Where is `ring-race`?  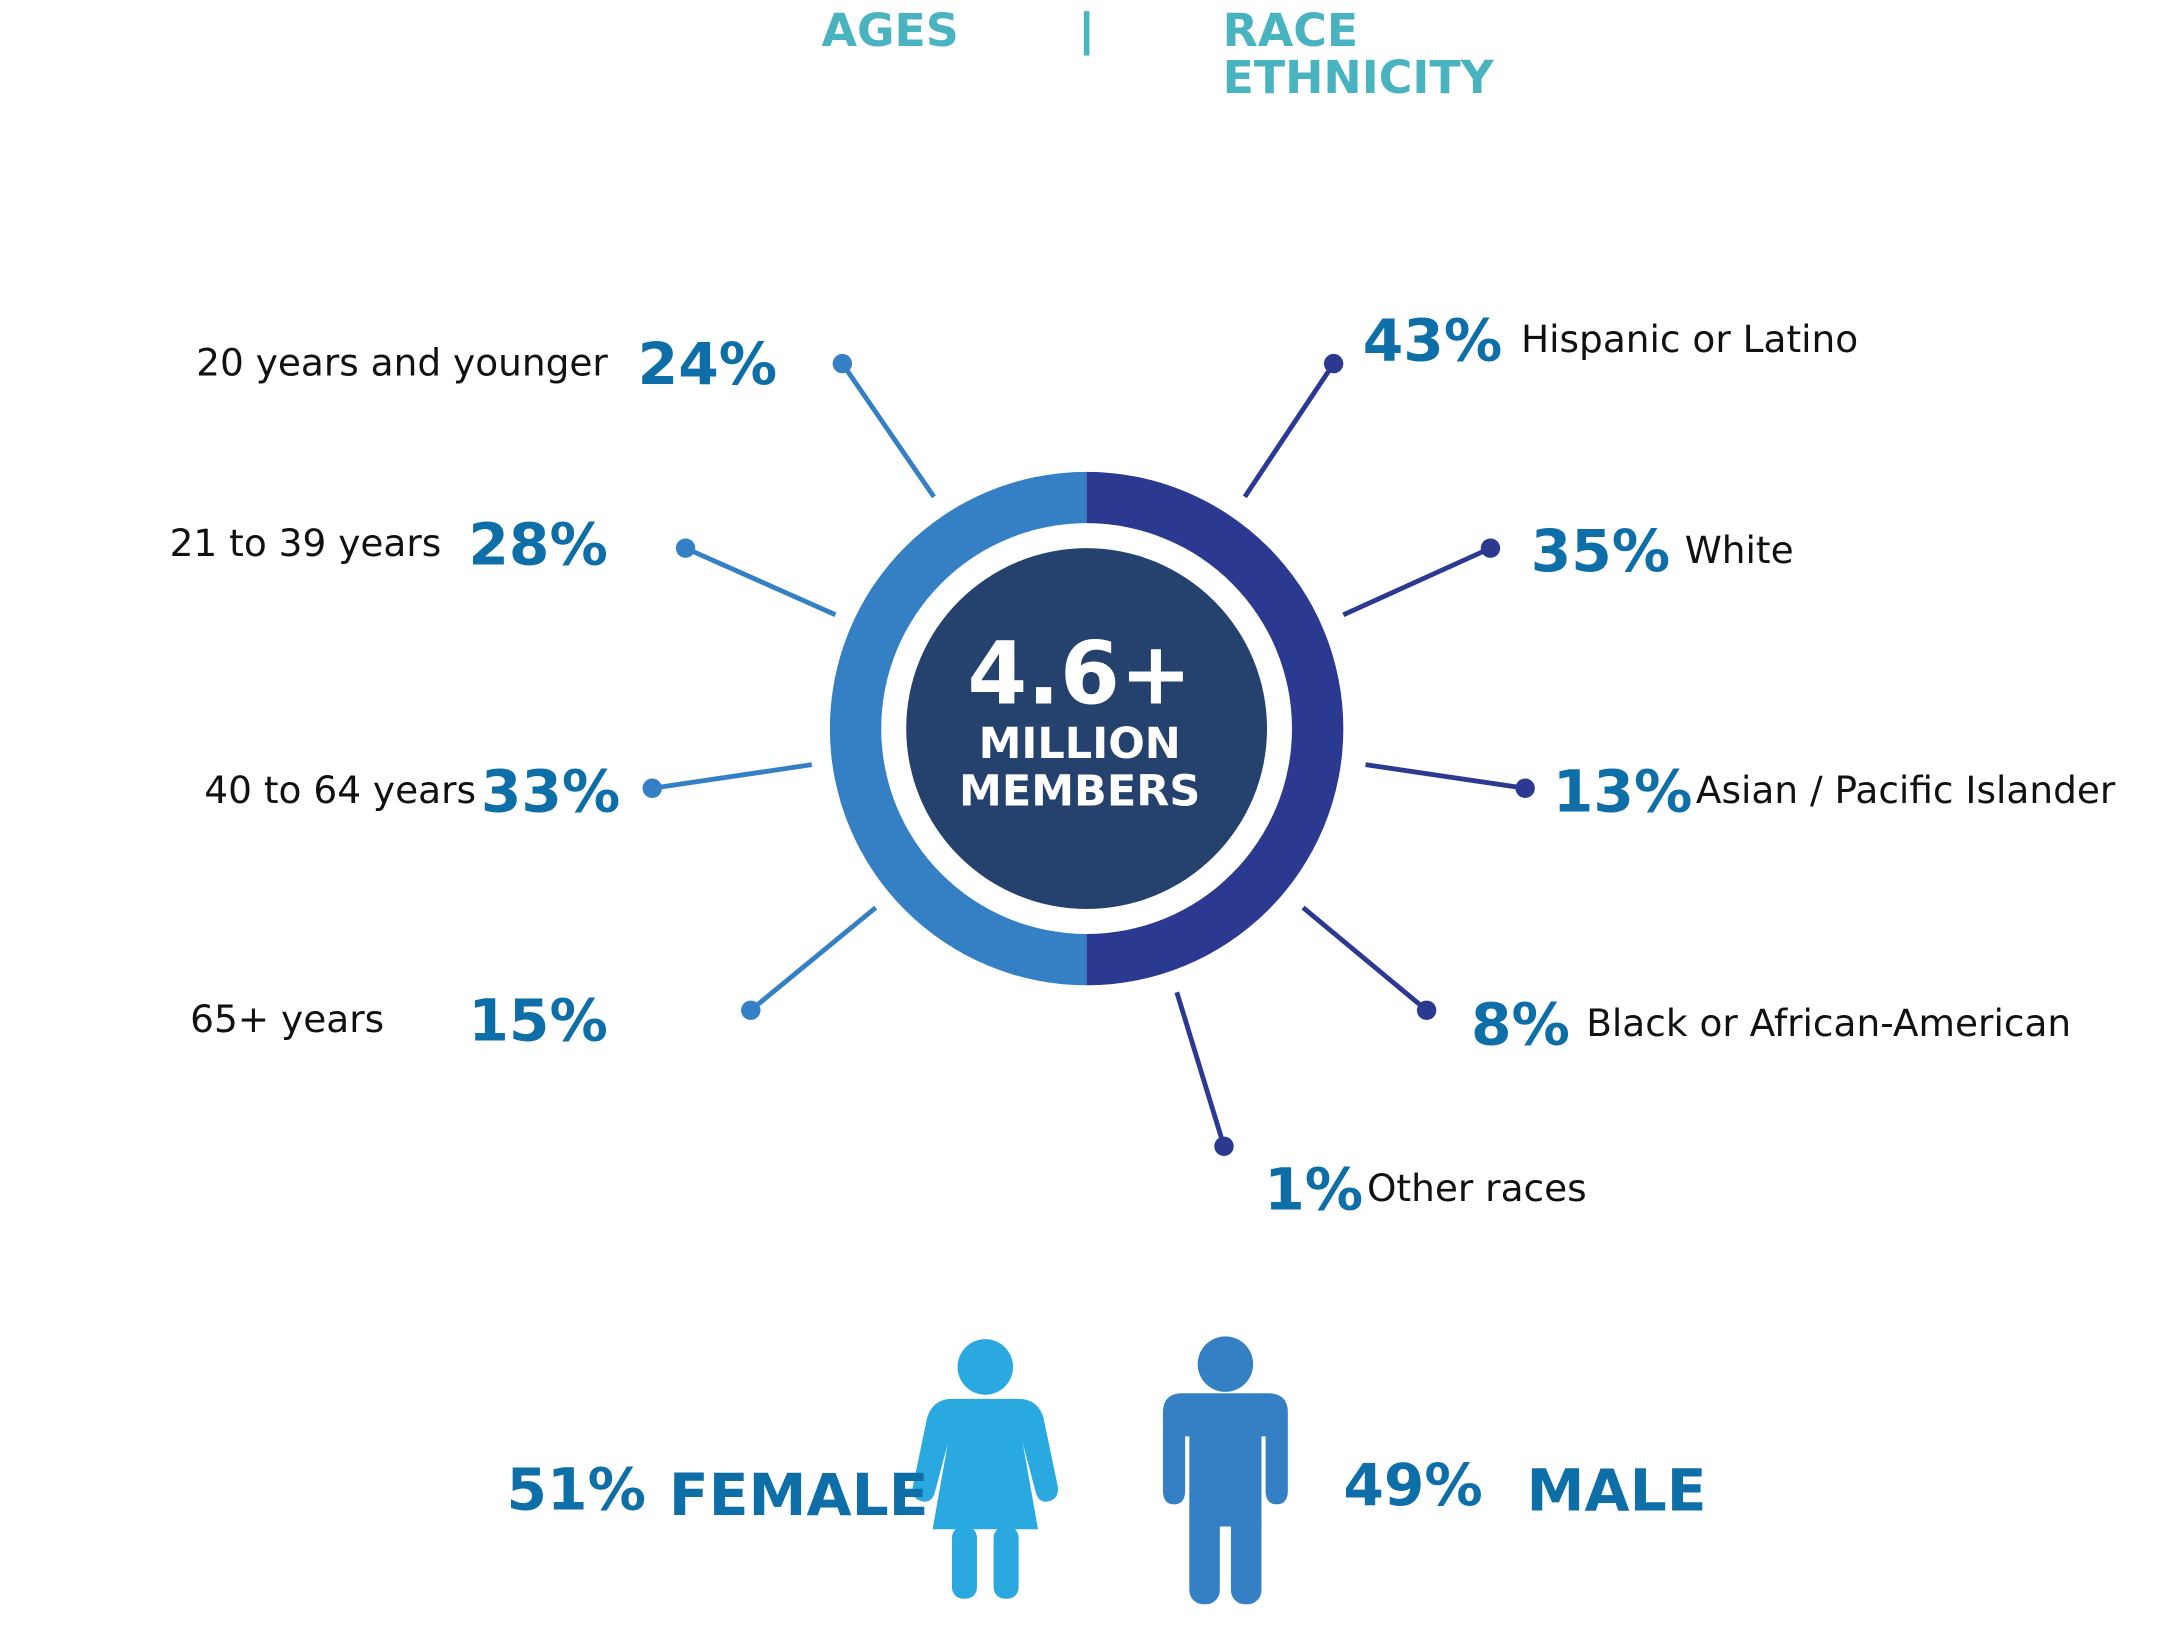
ring-race is located at coordinates (1215, 728).